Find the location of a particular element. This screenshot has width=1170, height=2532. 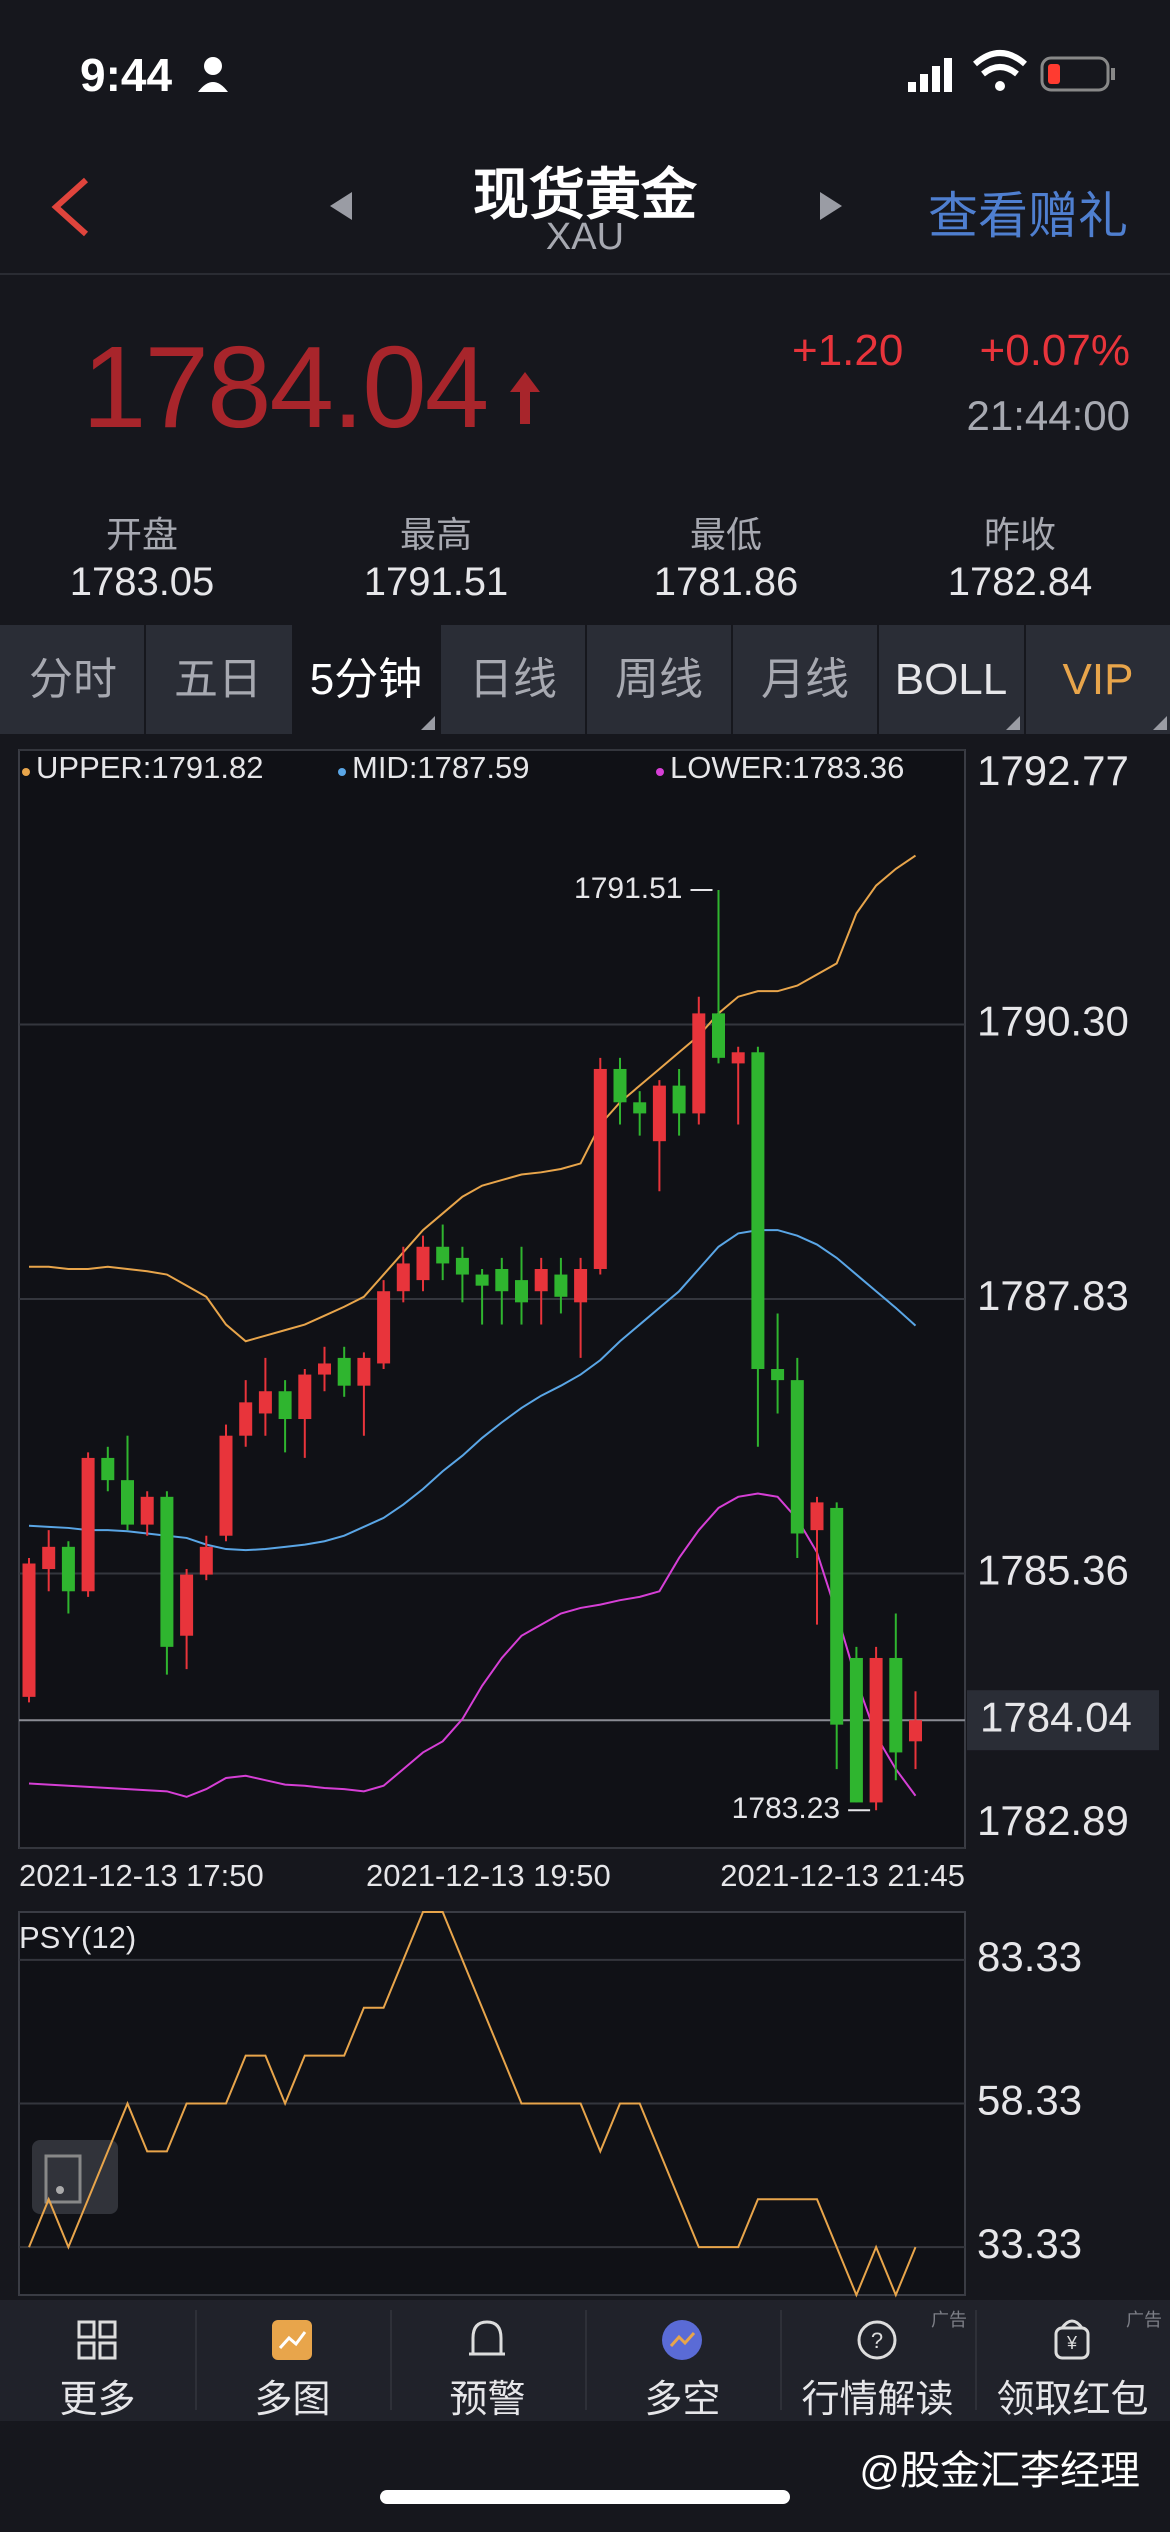

tab: 分时 is located at coordinates (73, 679).